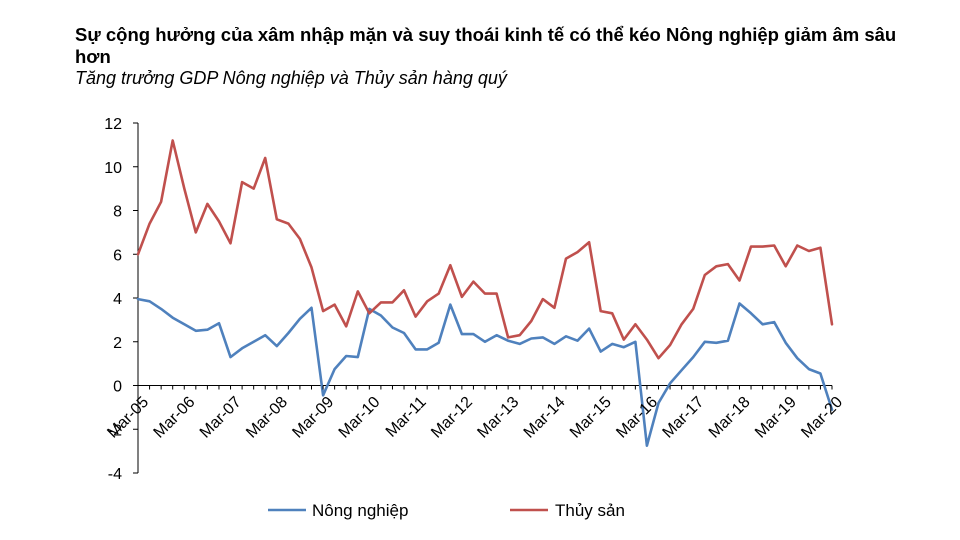 The width and height of the screenshot is (960, 540). What do you see at coordinates (117, 387) in the screenshot?
I see `y-tick-label: 0` at bounding box center [117, 387].